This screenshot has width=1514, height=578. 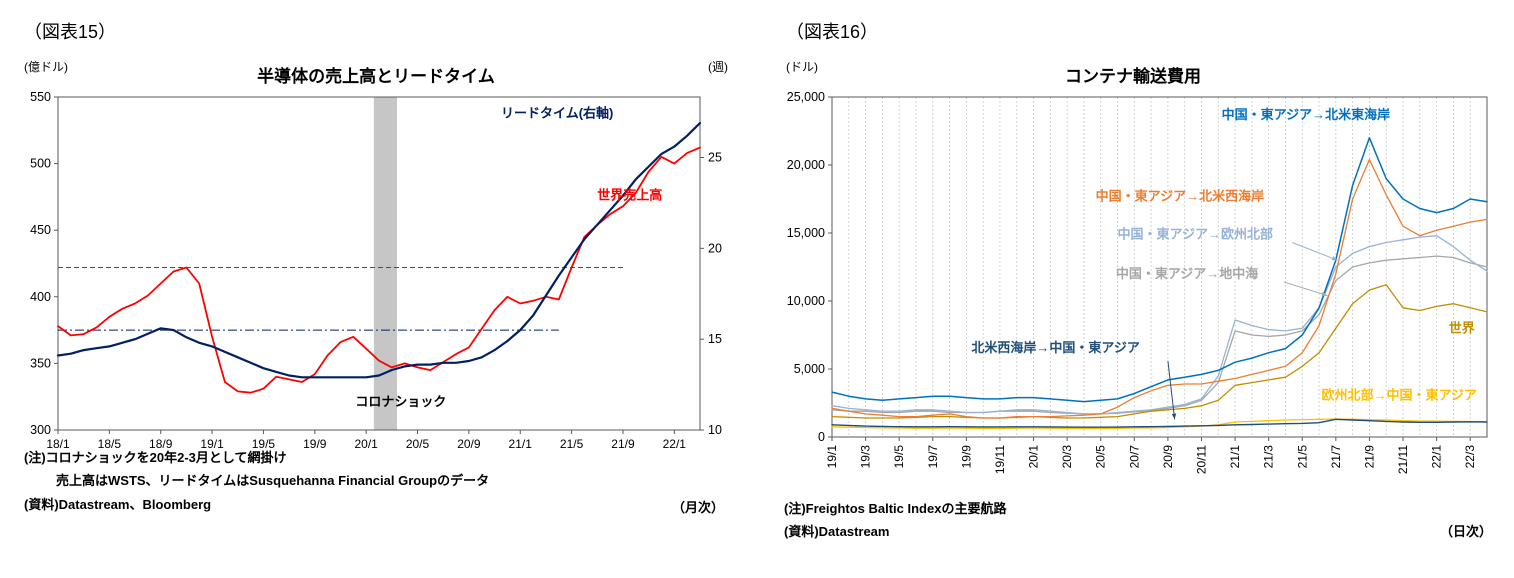 I want to click on x-axis-tick-label: 20/3, so click(x=1067, y=457).